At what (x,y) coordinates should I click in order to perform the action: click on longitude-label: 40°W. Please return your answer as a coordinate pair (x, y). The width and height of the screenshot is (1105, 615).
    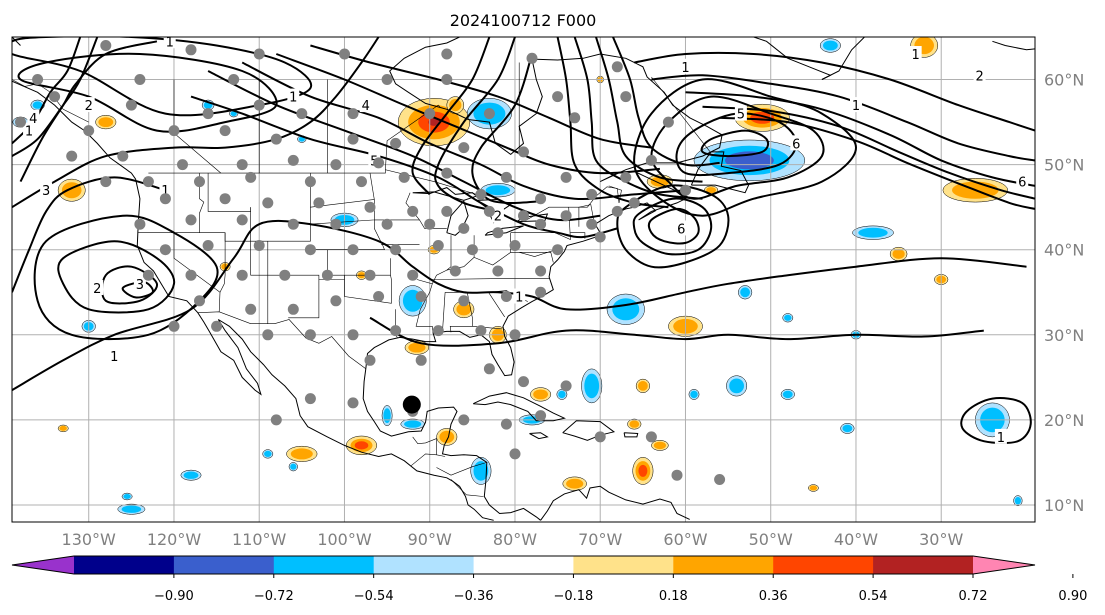
    Looking at the image, I should click on (856, 539).